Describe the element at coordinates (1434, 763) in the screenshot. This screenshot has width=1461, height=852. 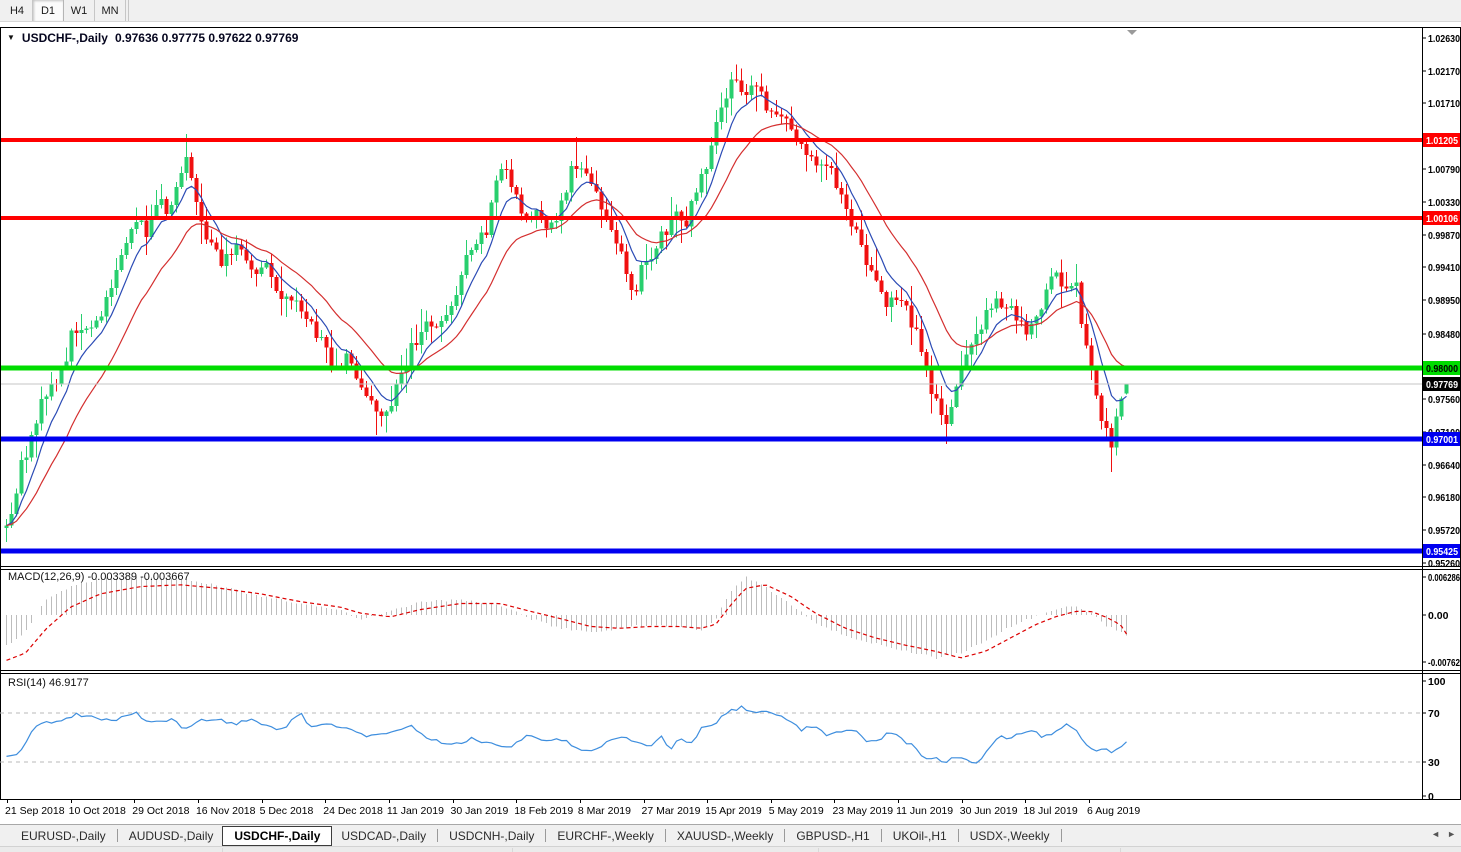
I see `rsi-tick-label: 30` at that location.